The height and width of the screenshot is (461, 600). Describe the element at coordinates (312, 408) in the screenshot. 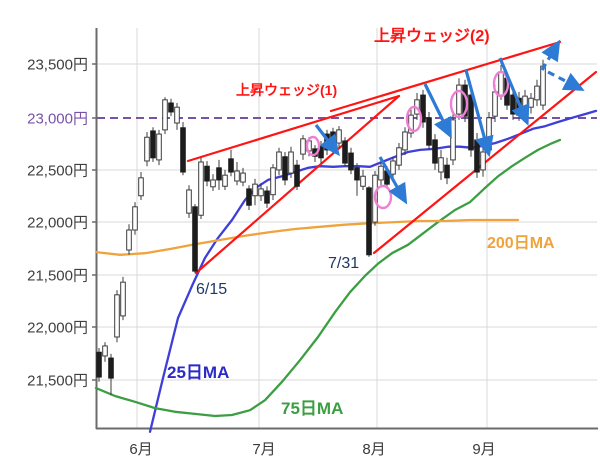

I see `ma75-legend-label: 75日MA` at that location.